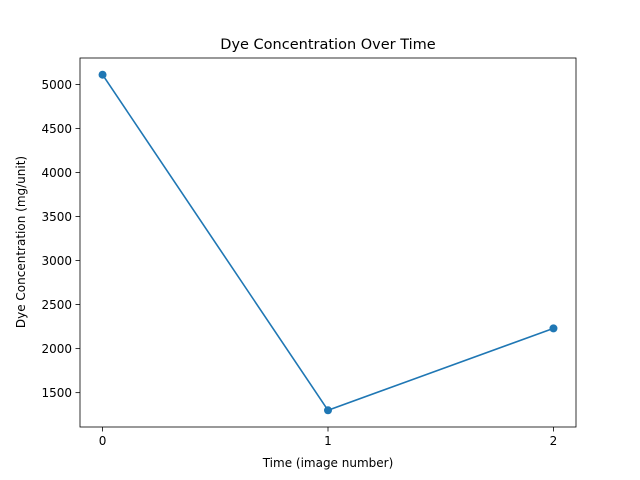 Image resolution: width=640 pixels, height=480 pixels. Describe the element at coordinates (56, 393) in the screenshot. I see `y-tick-label: 1500` at that location.